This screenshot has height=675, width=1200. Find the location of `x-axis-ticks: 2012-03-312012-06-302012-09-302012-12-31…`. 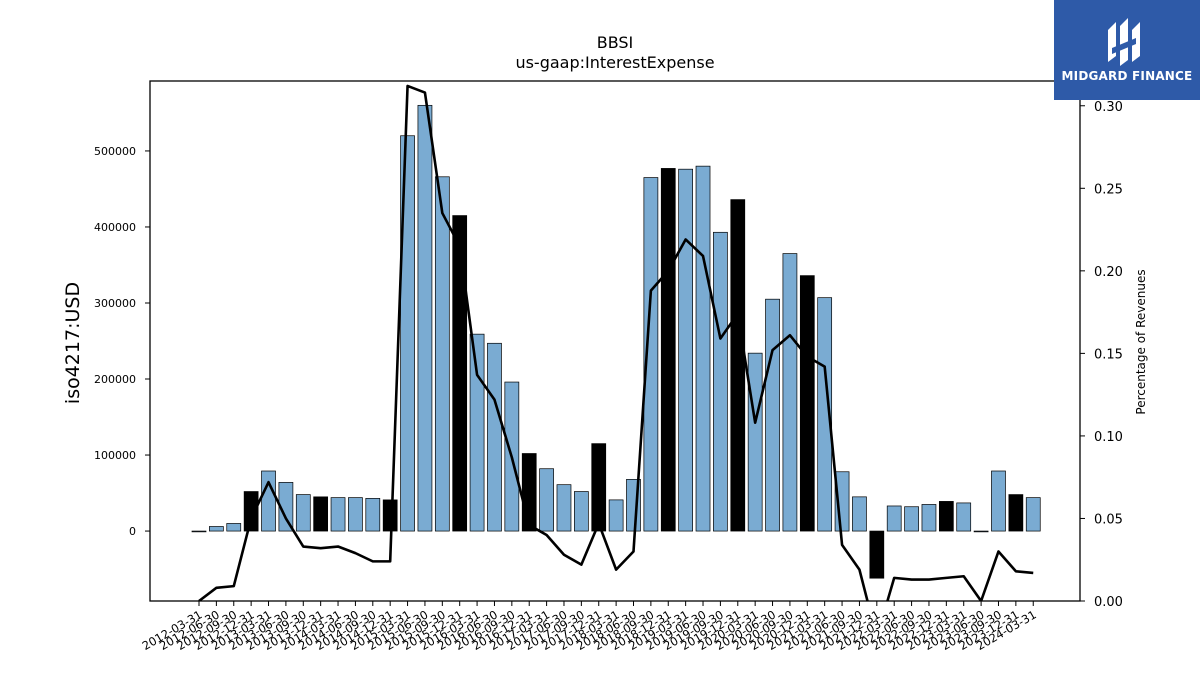

x-axis-ticks: 2012-03-312012-06-302012-09-302012-12-31… is located at coordinates (589, 627).